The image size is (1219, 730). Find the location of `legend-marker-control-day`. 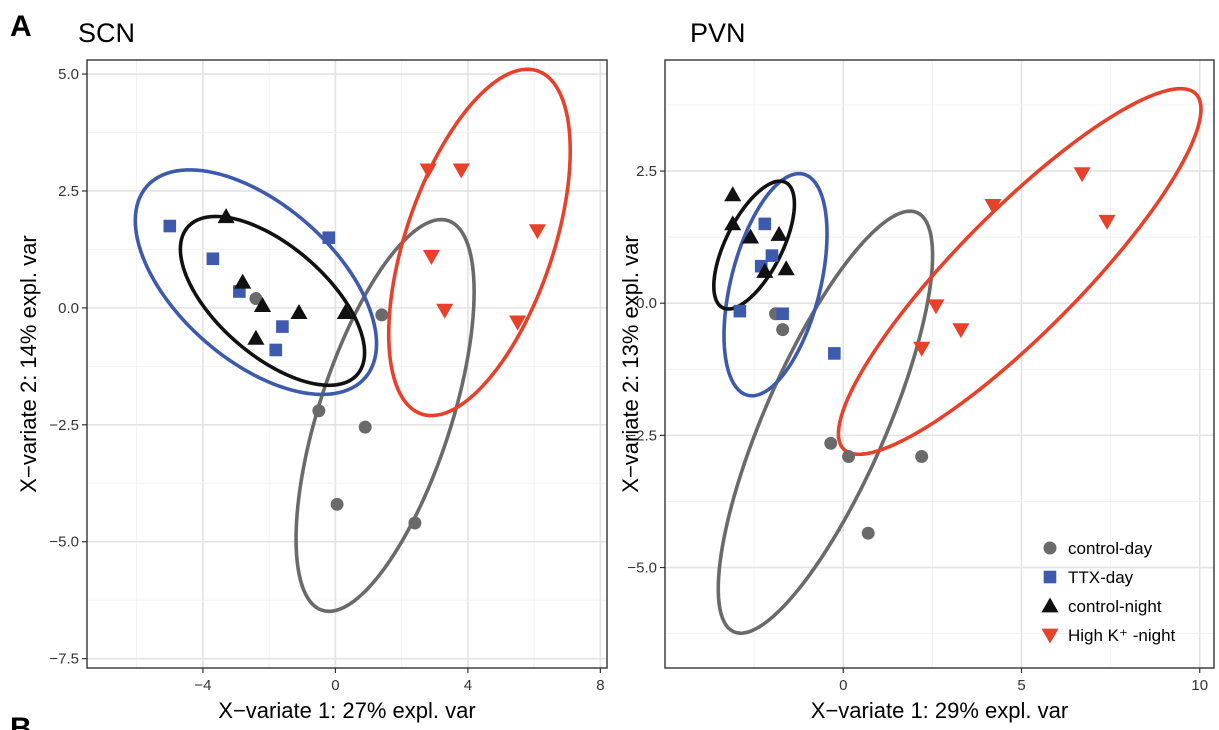

legend-marker-control-day is located at coordinates (1050, 548).